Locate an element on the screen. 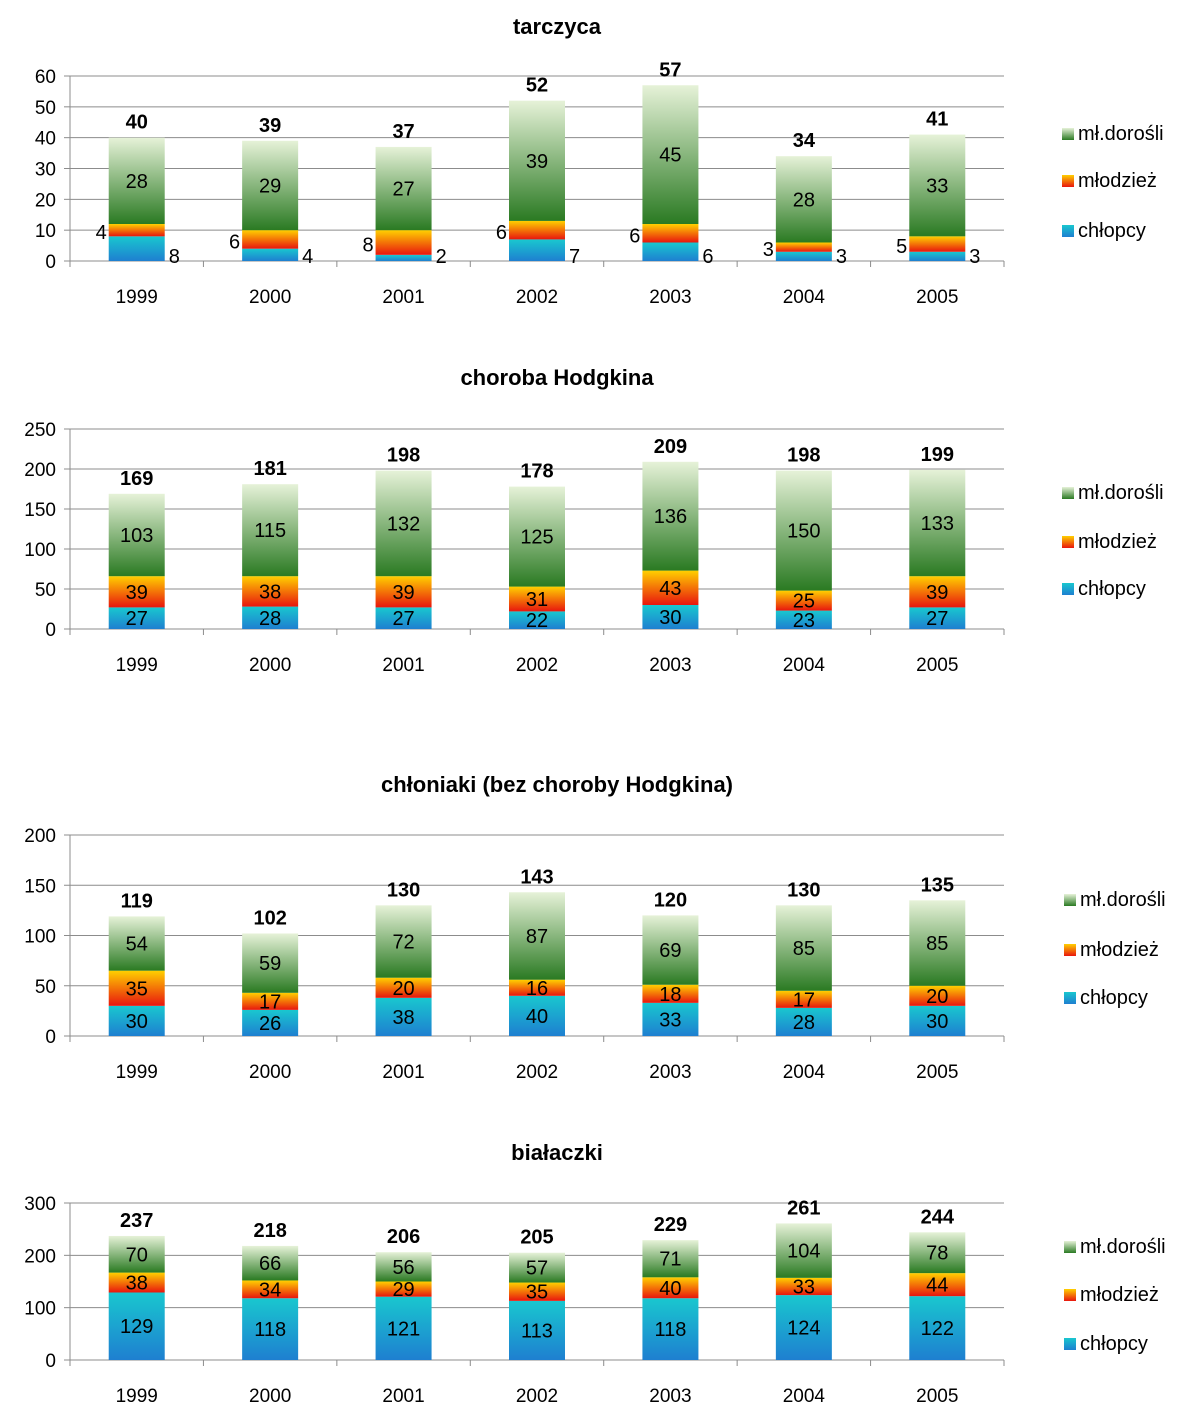 Image resolution: width=1192 pixels, height=1405 pixels. y-tick-label: 0 is located at coordinates (50, 1037).